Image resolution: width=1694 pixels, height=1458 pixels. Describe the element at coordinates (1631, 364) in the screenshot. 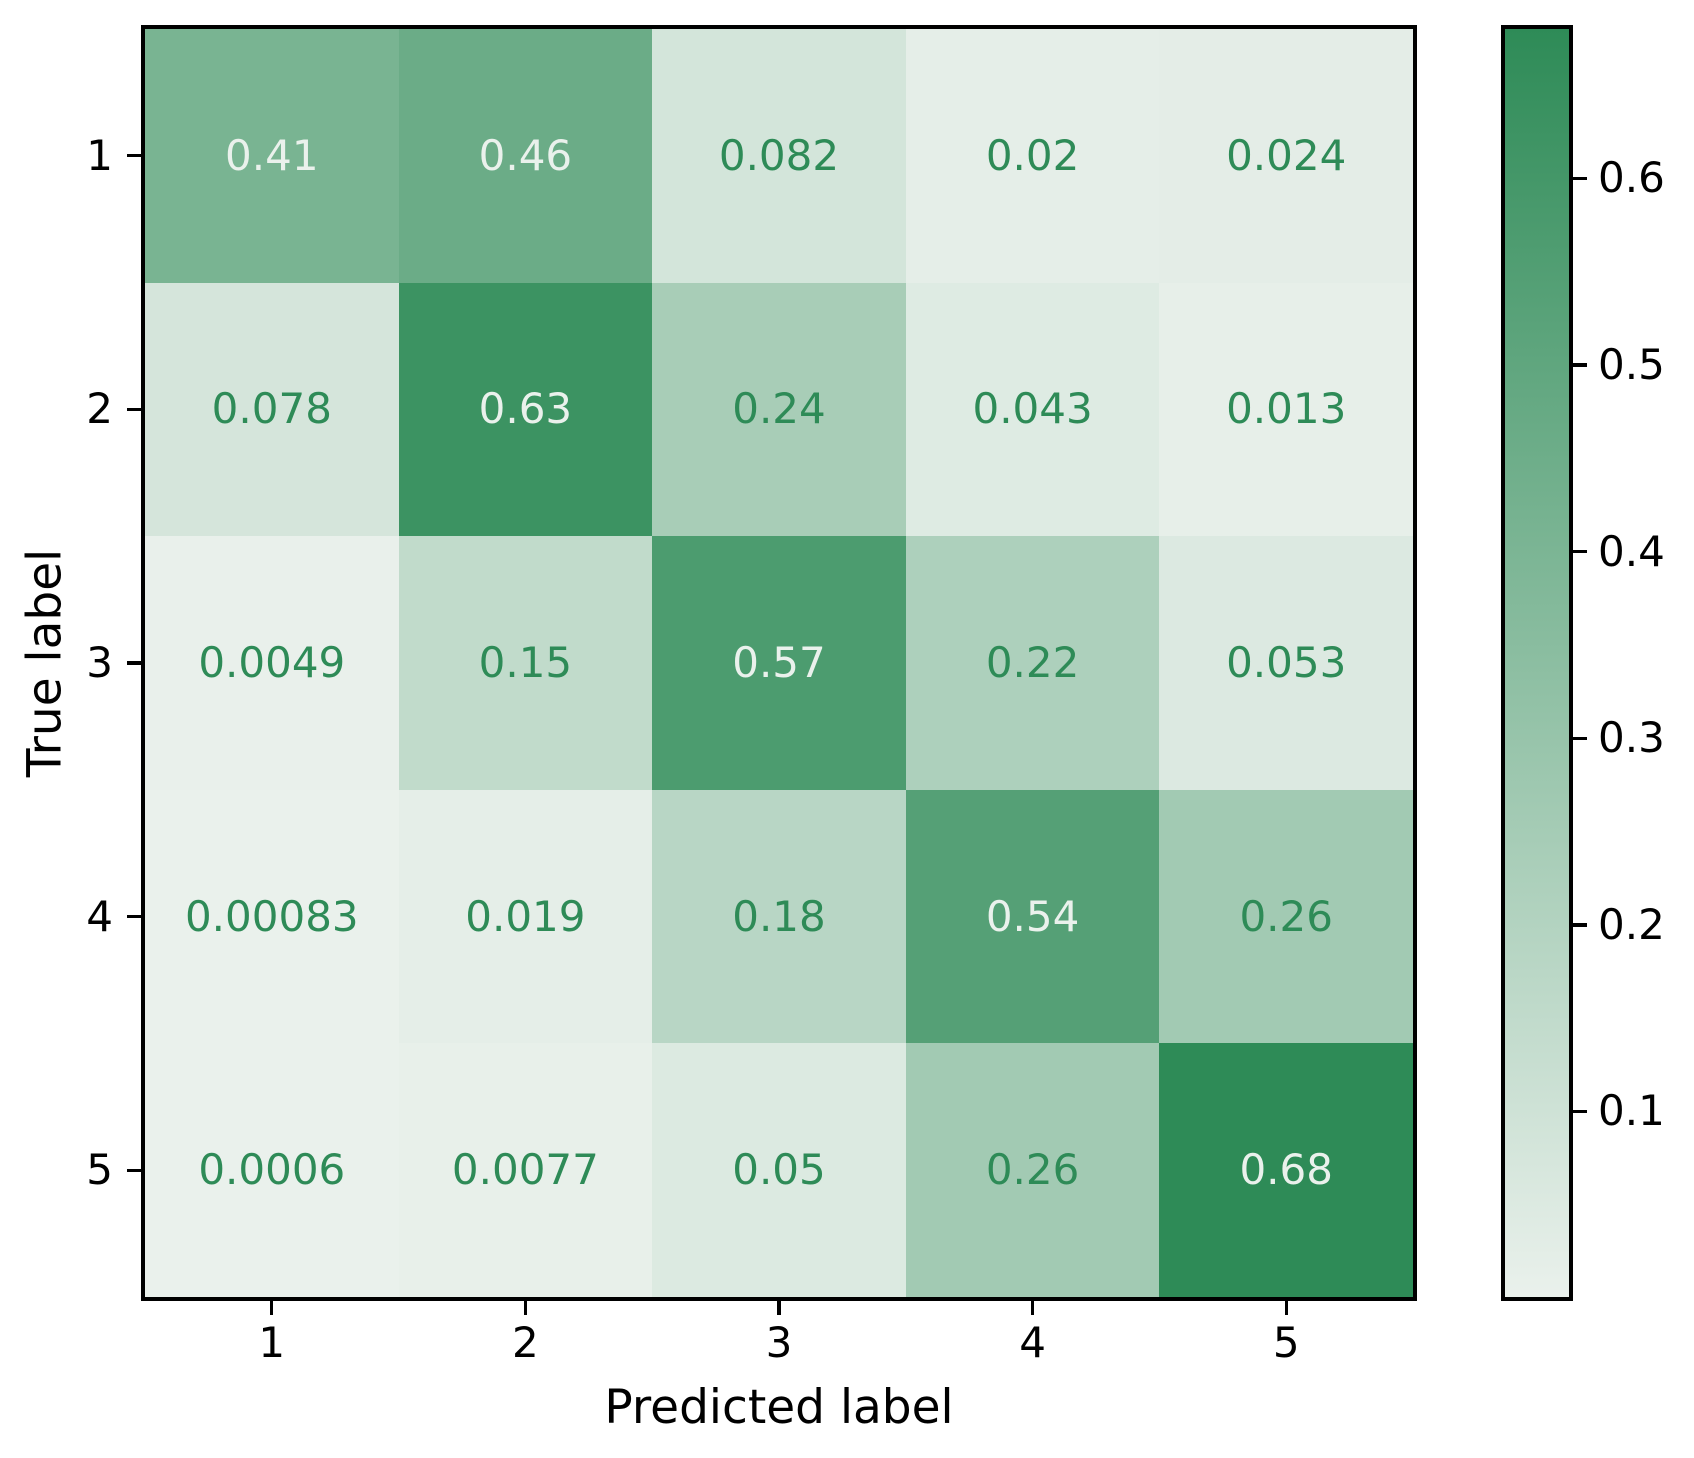

I see `colorbar-tick-label-0.5: 0.5` at that location.